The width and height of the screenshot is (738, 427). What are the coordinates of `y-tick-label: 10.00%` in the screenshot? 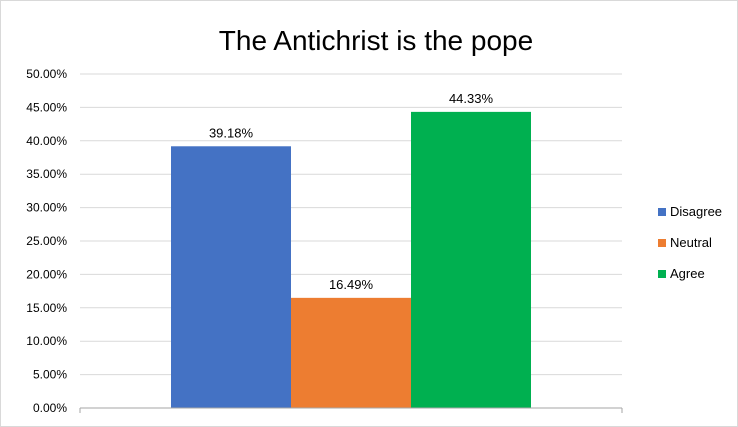 It's located at (46, 341).